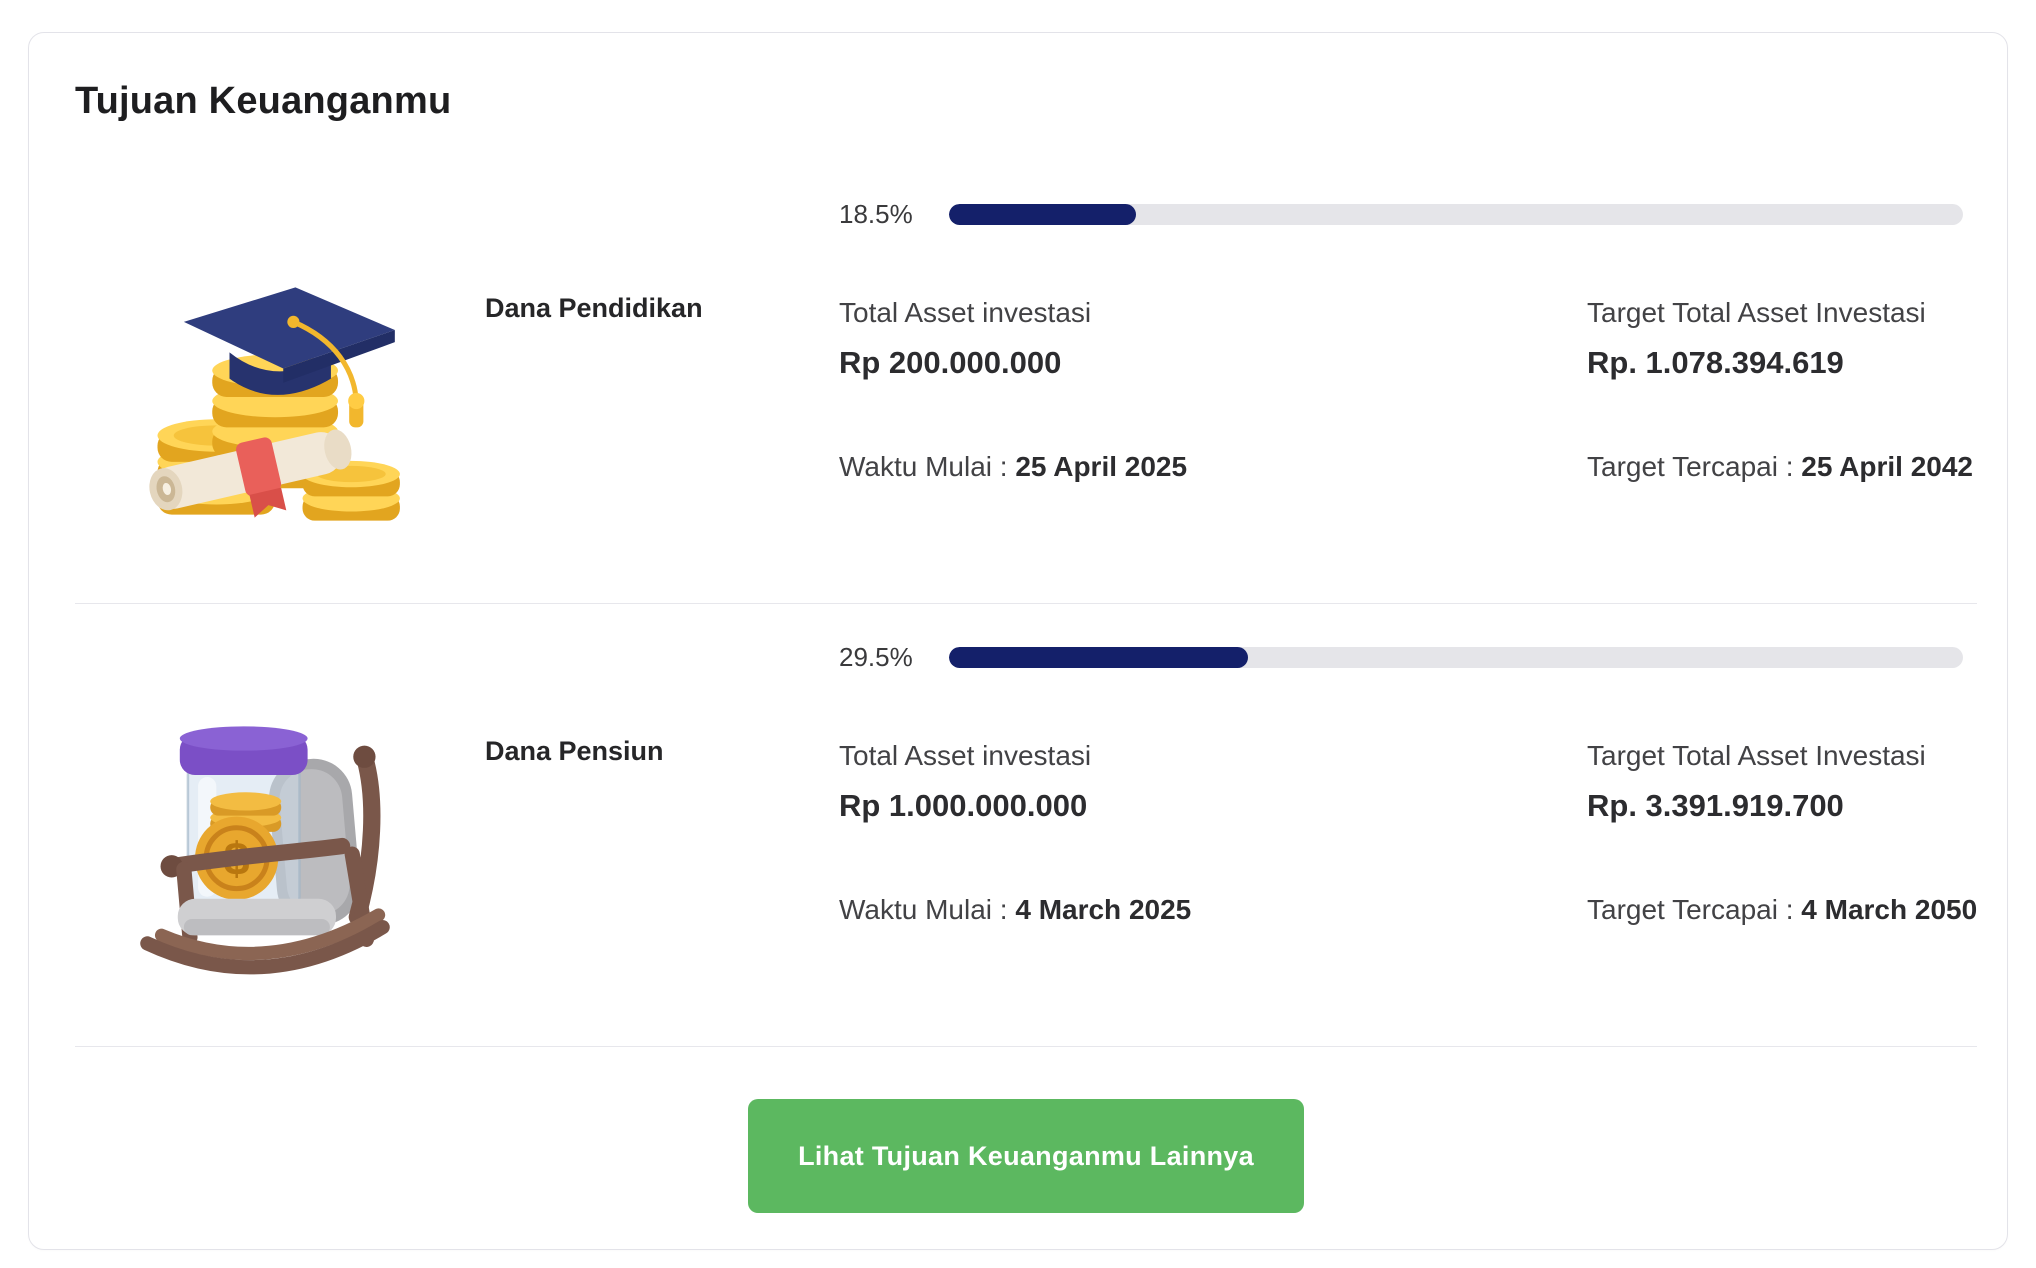 This screenshot has width=2036, height=1268. What do you see at coordinates (594, 308) in the screenshot?
I see `goal-name: Dana Pendidikan` at bounding box center [594, 308].